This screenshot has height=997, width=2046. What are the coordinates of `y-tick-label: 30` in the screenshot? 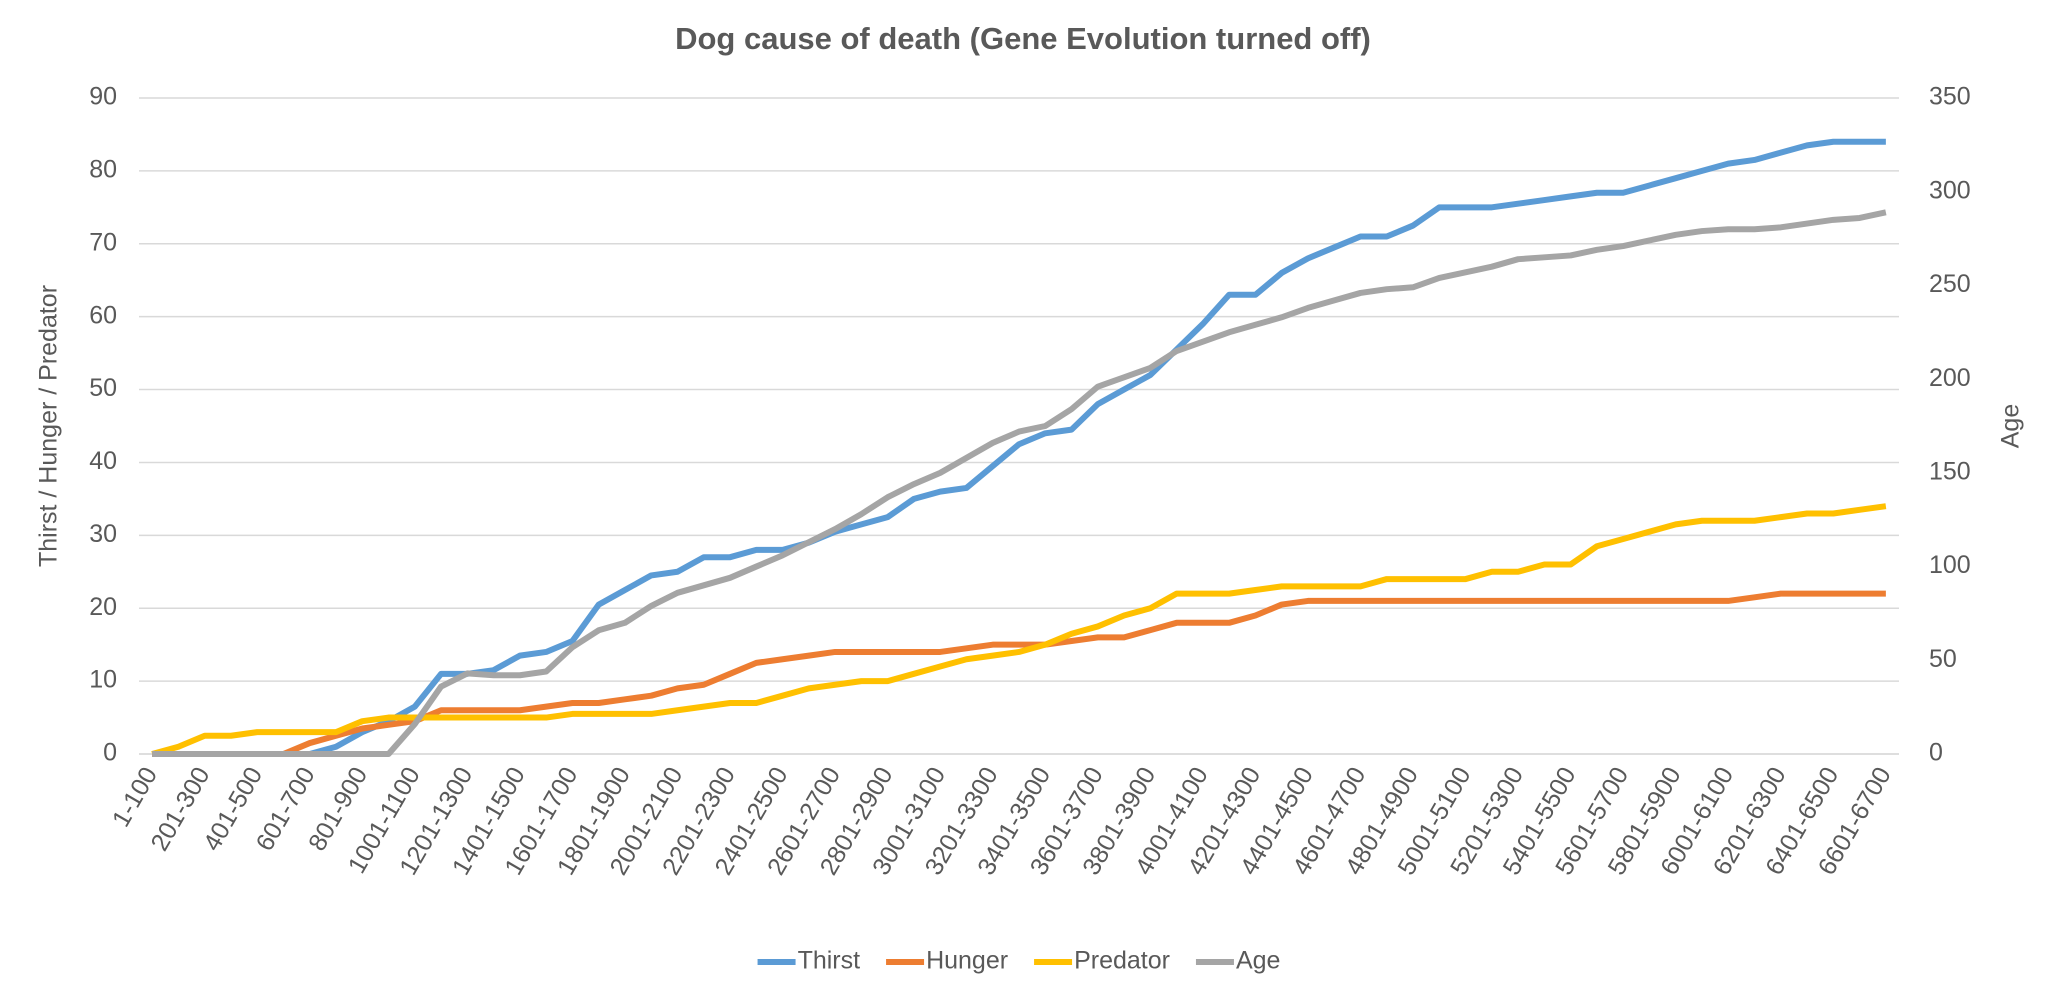 It's located at (103, 534).